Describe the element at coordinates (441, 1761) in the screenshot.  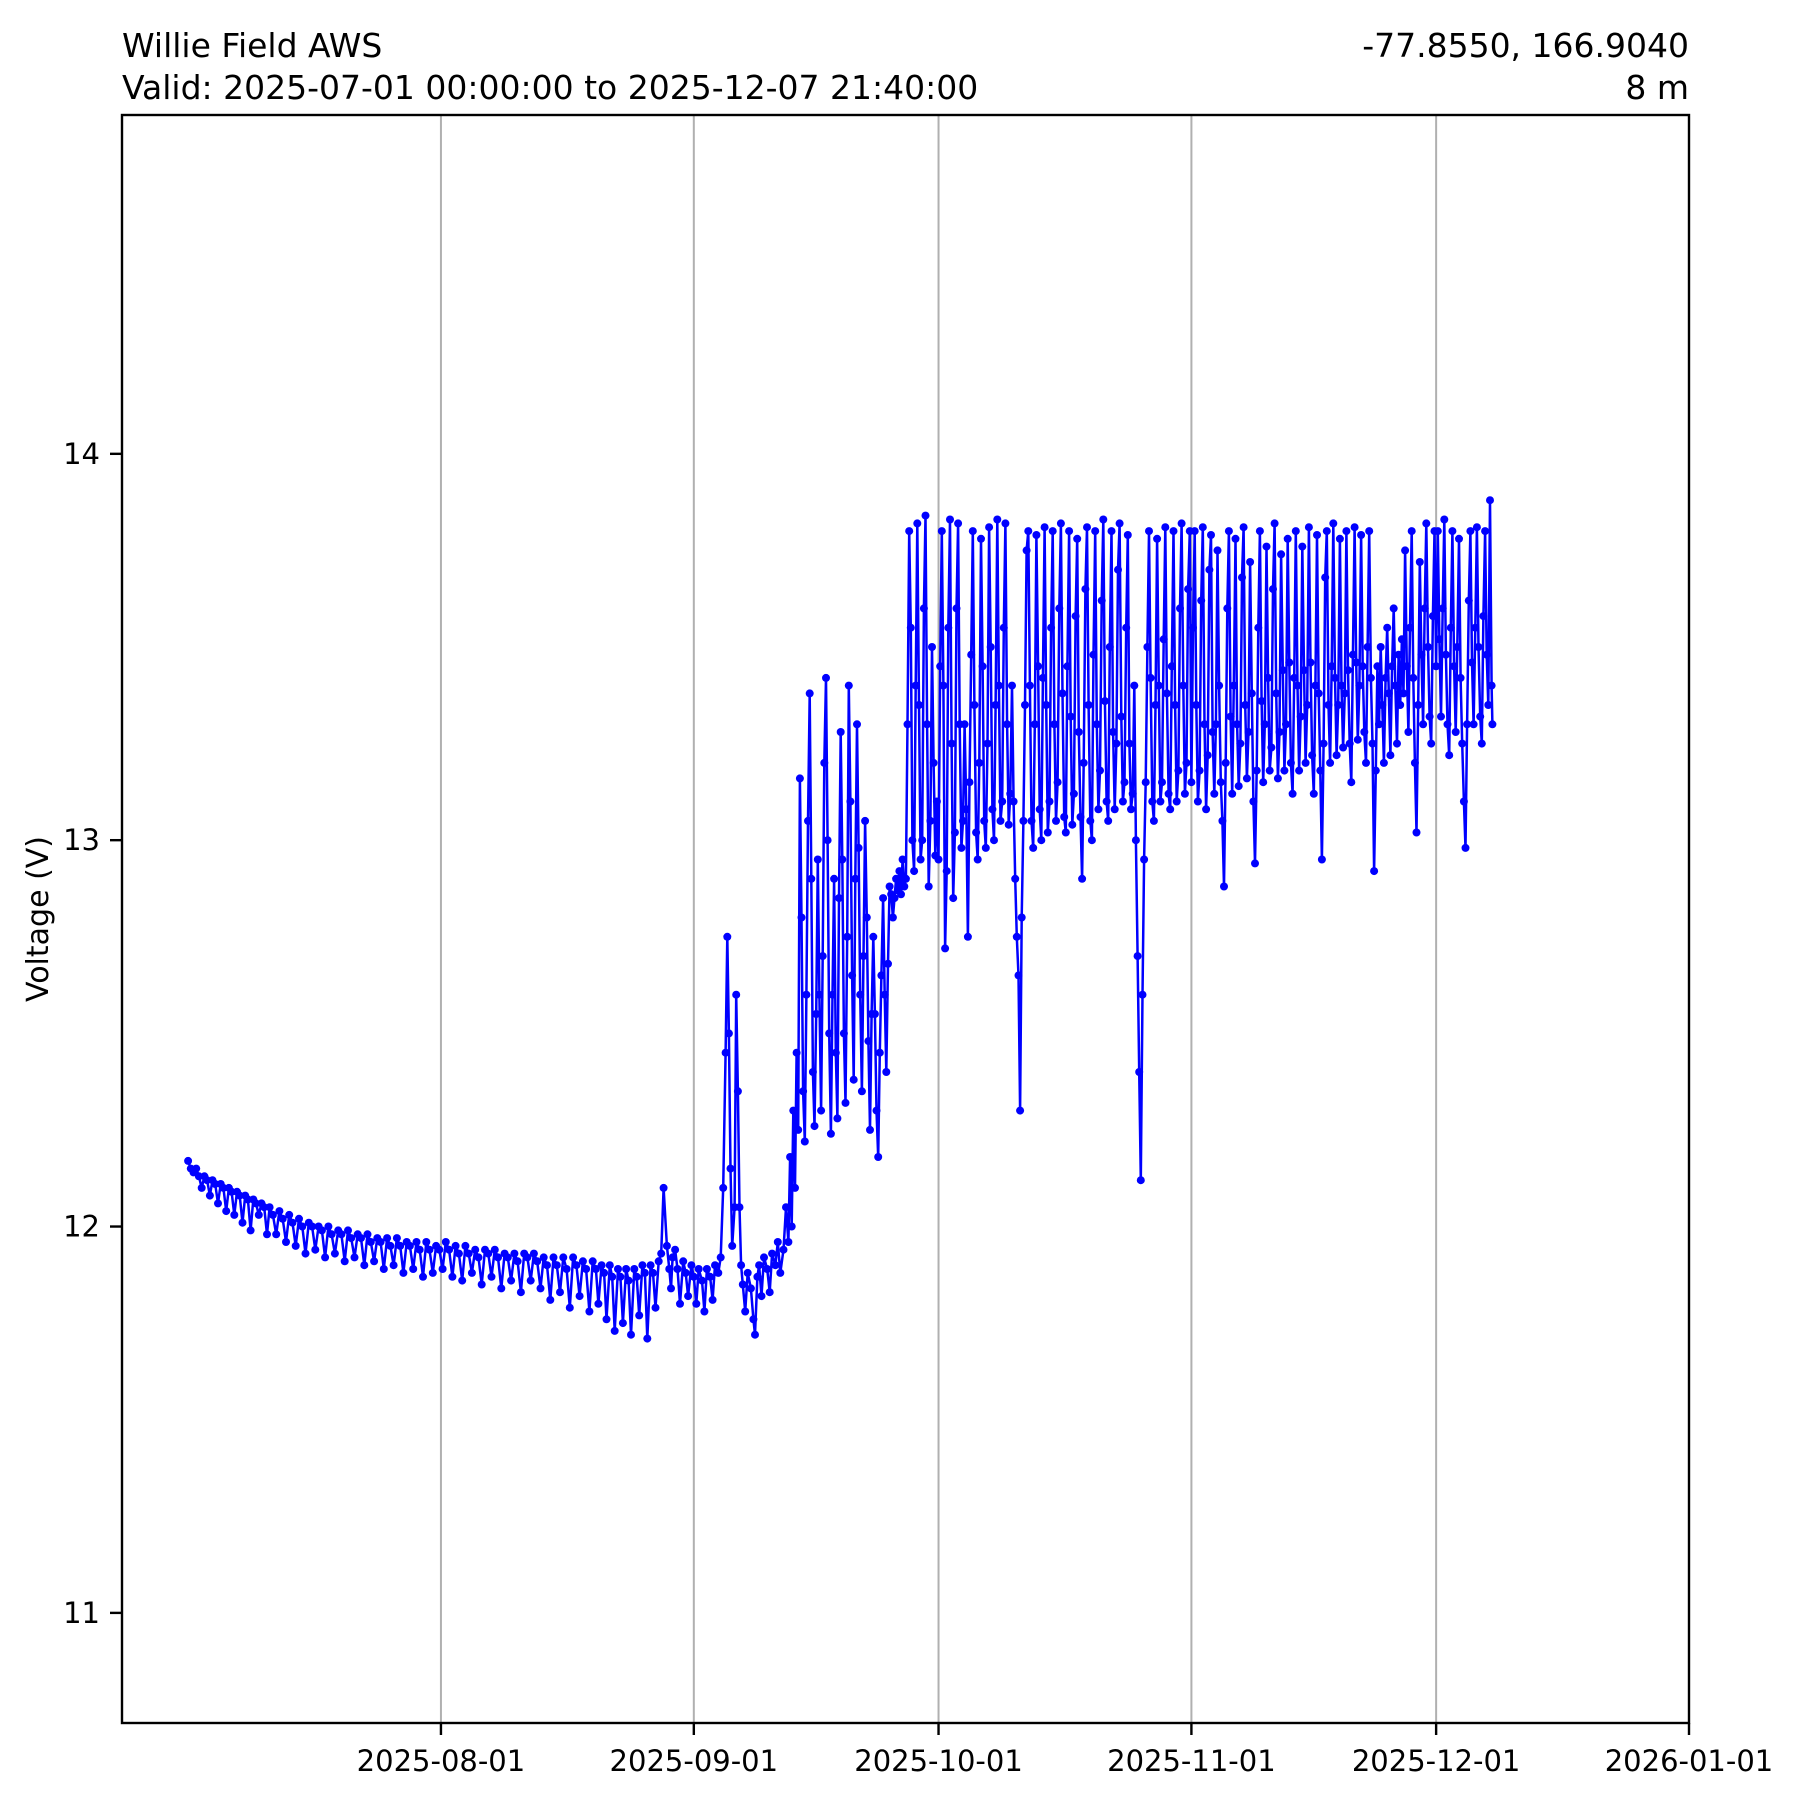
I see `x-tick-label: 2025-08-01` at that location.